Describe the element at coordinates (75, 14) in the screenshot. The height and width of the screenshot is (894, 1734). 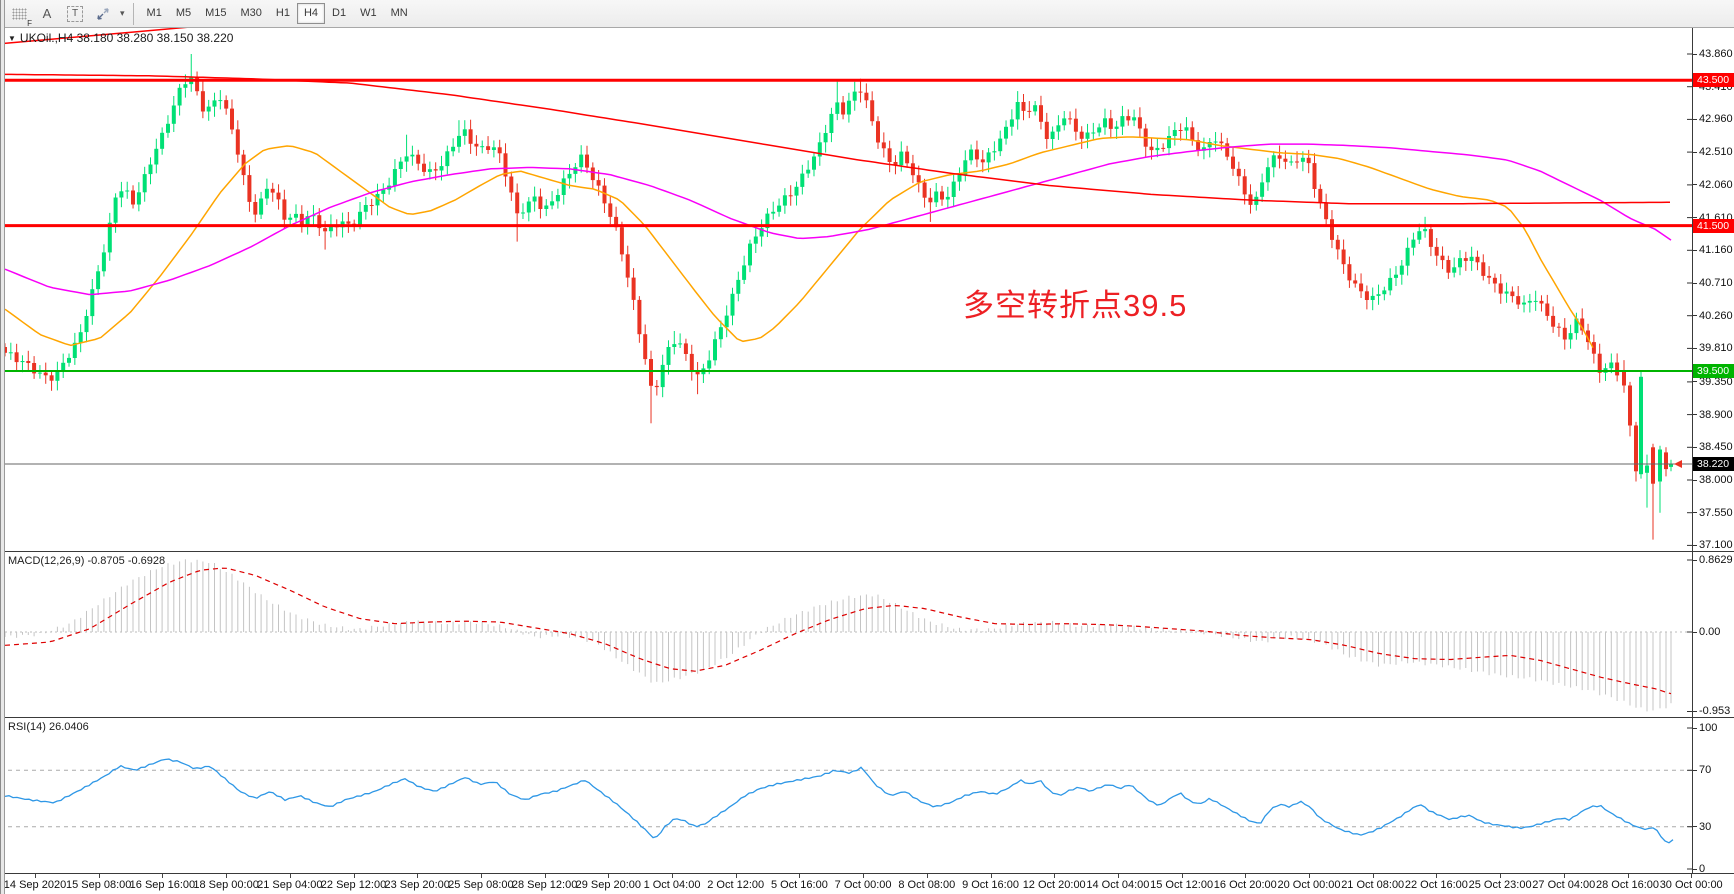
I see `text-box-icon: T` at that location.